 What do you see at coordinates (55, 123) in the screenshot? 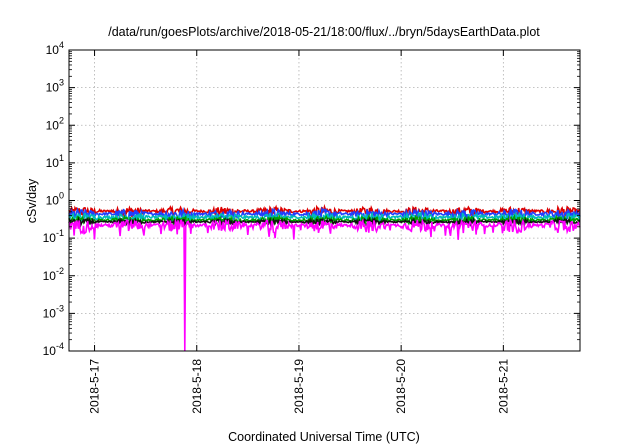
I see `y-tick-label: 10²` at bounding box center [55, 123].